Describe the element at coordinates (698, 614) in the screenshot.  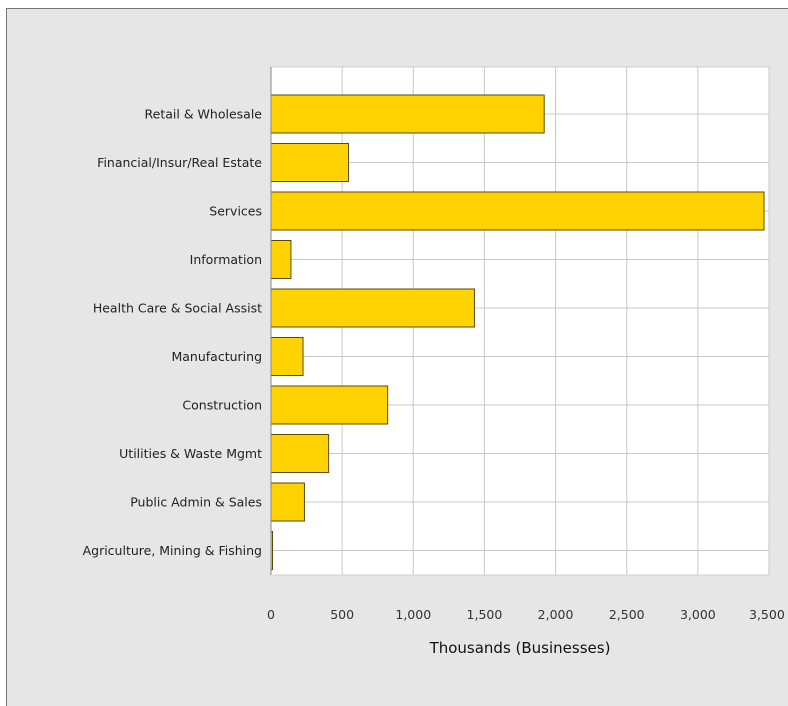
I see `x-tick-label: 3,000` at that location.